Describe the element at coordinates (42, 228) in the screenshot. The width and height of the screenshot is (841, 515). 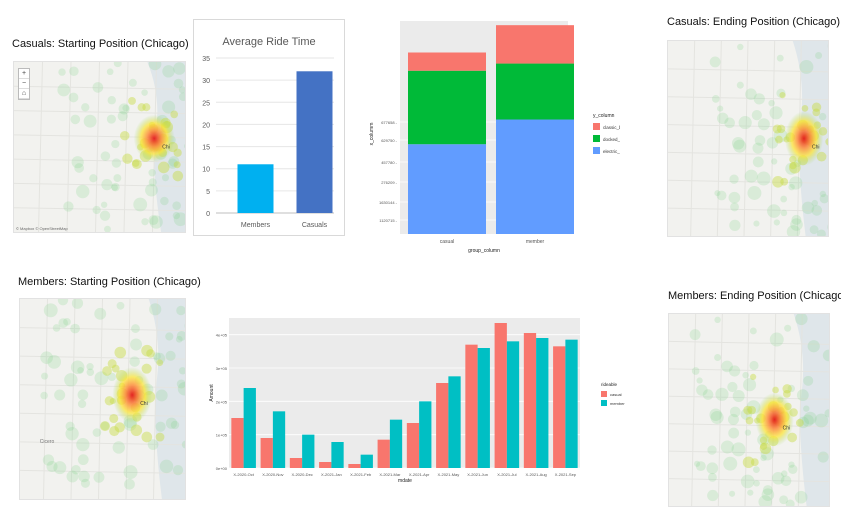
I see `map-attribution: © Mapbox © OpenStreetMap` at that location.